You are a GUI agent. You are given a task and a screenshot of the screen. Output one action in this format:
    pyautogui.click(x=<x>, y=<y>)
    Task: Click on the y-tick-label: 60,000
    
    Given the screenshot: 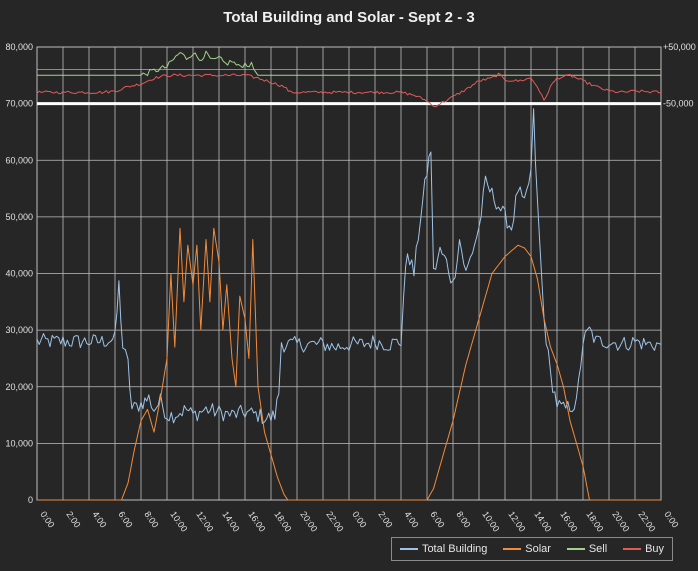 What is the action you would take?
    pyautogui.click(x=19, y=160)
    